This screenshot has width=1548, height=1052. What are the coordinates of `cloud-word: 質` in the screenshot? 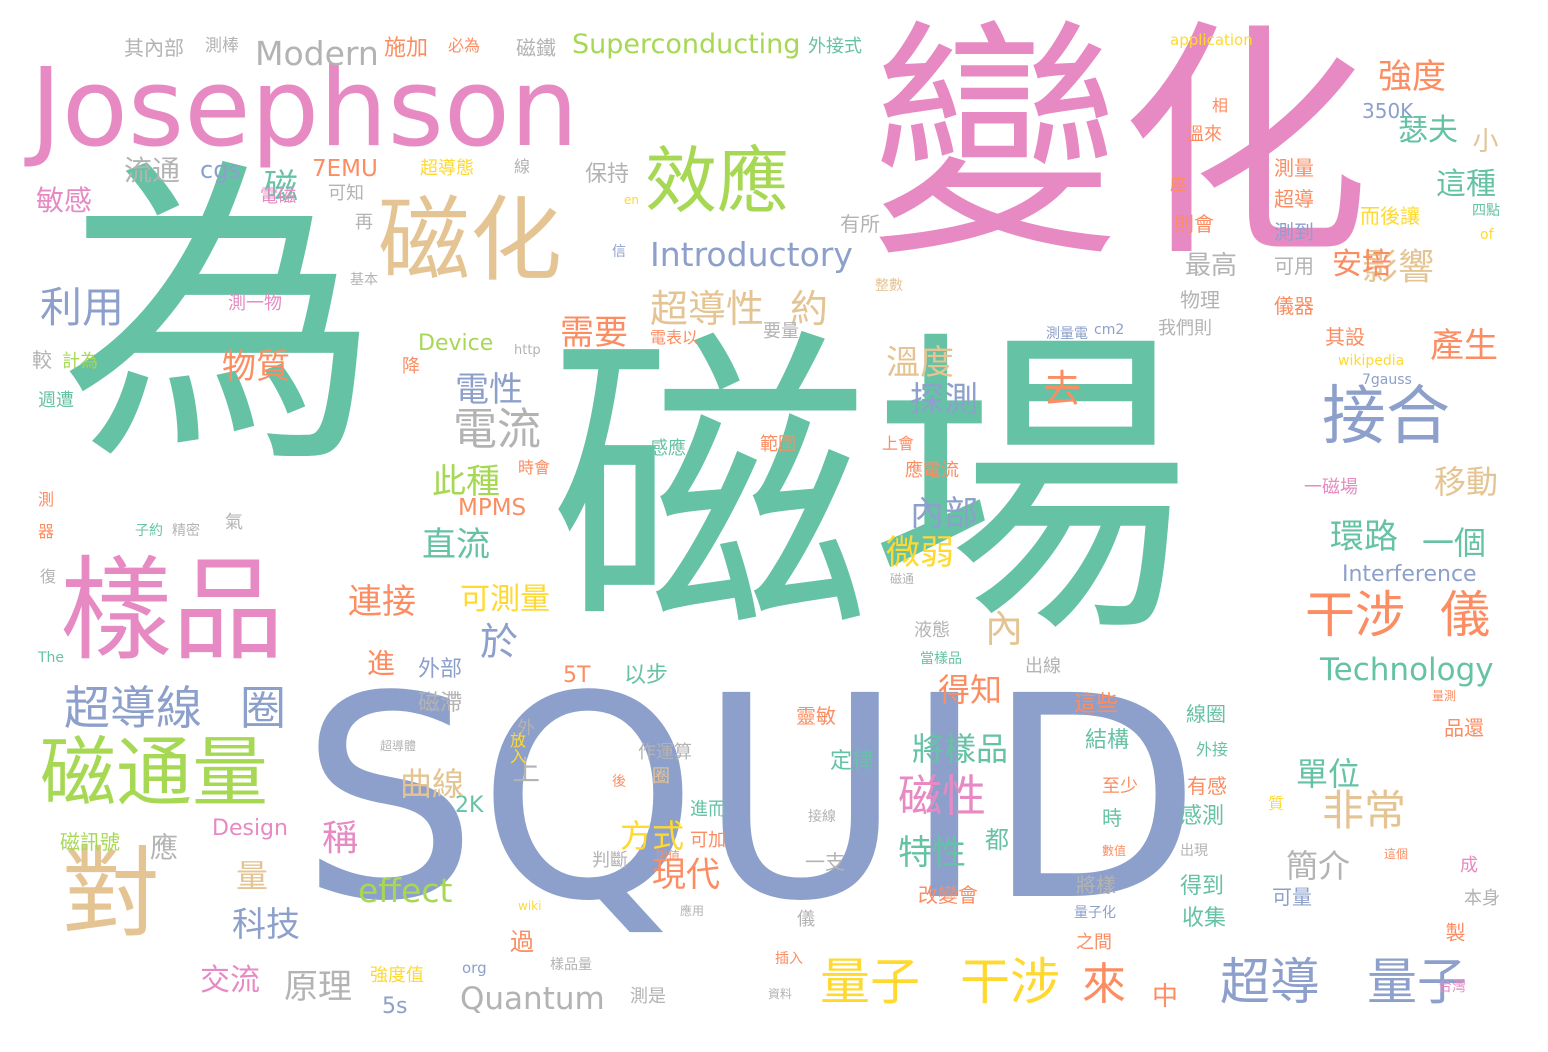 It's located at (1276, 803).